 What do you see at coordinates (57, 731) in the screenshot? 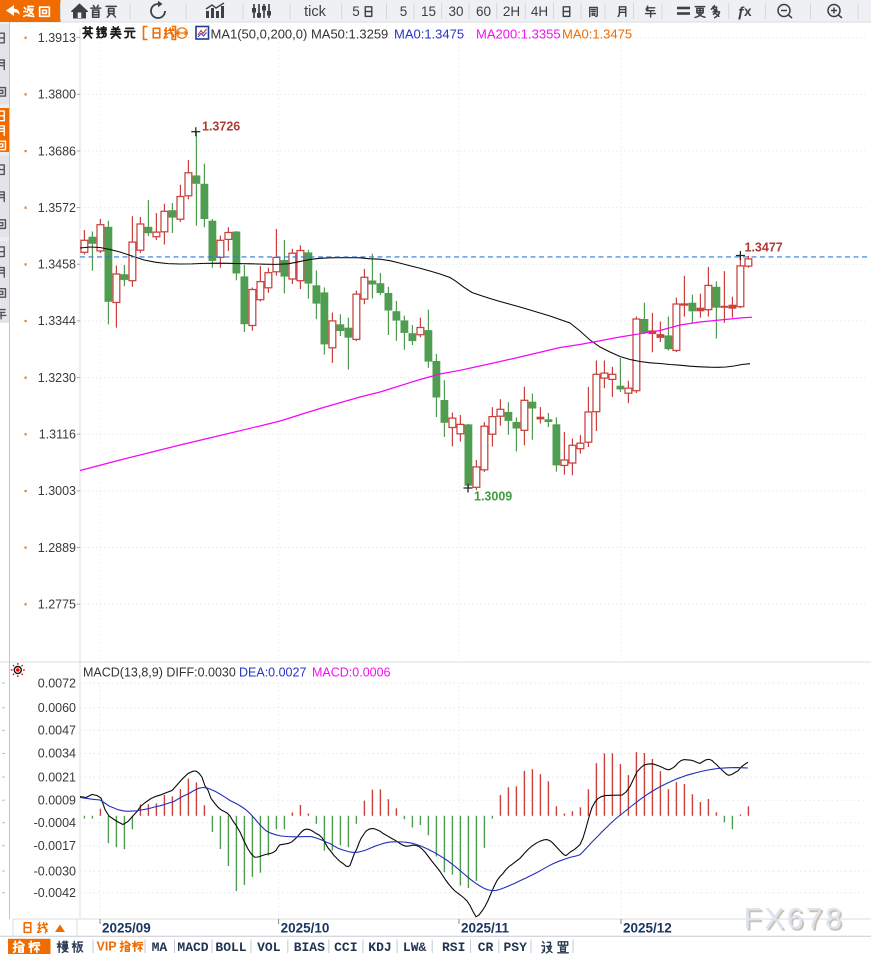
I see `svg-text: 0.0047` at bounding box center [57, 731].